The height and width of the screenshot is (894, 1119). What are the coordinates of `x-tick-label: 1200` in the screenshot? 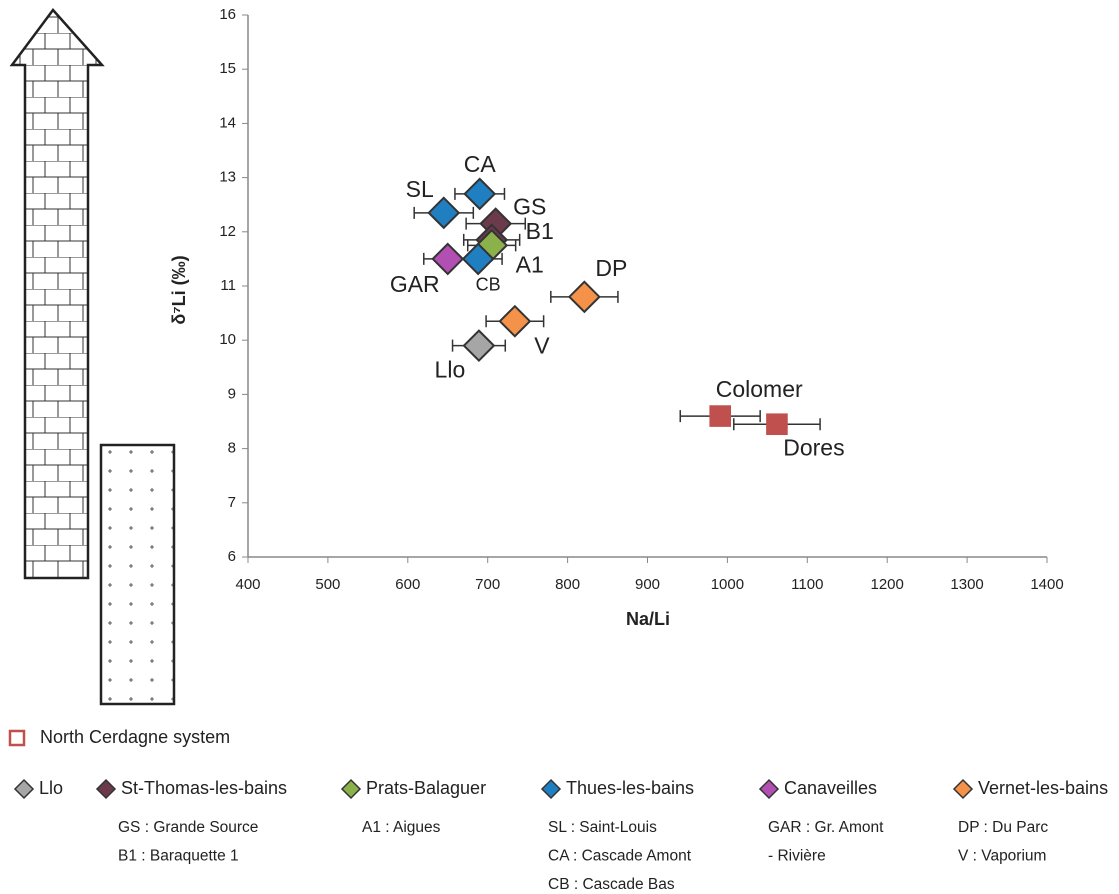 It's located at (887, 584).